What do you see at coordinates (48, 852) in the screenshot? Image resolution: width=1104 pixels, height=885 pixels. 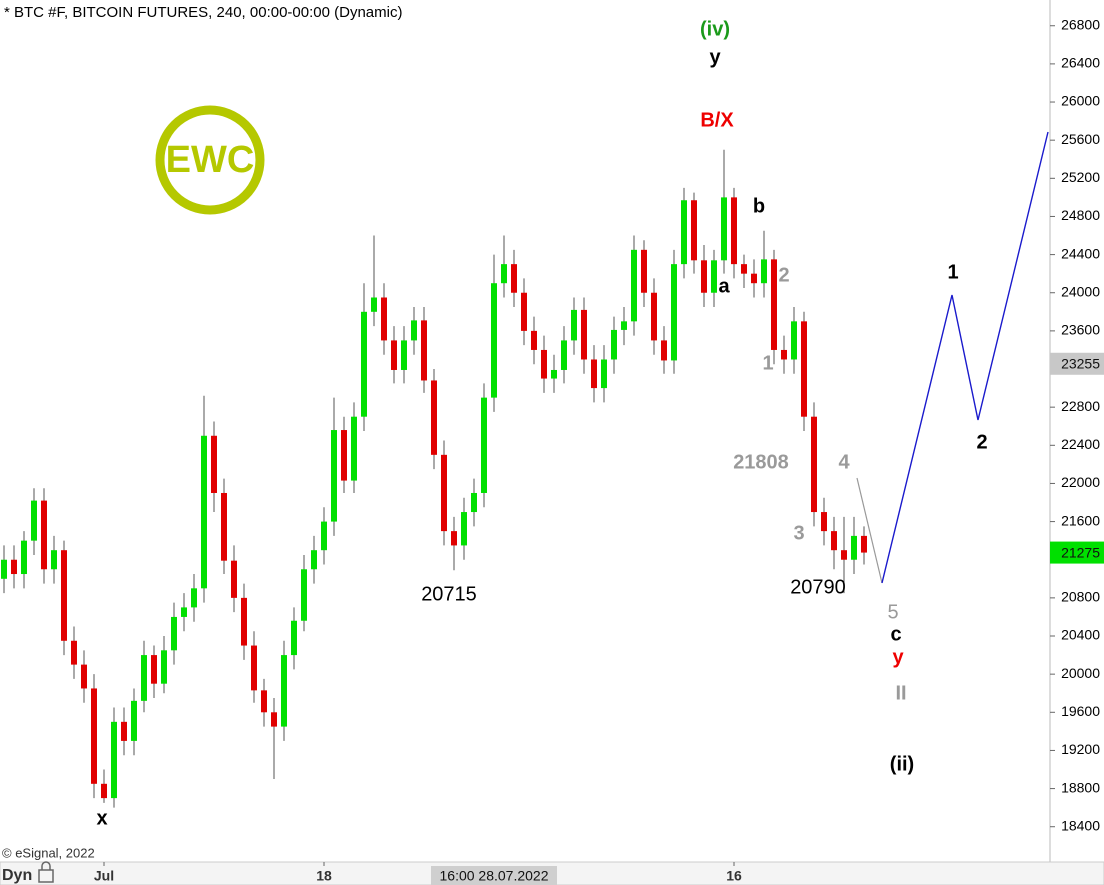 I see `credit: © eSignal, 2022` at bounding box center [48, 852].